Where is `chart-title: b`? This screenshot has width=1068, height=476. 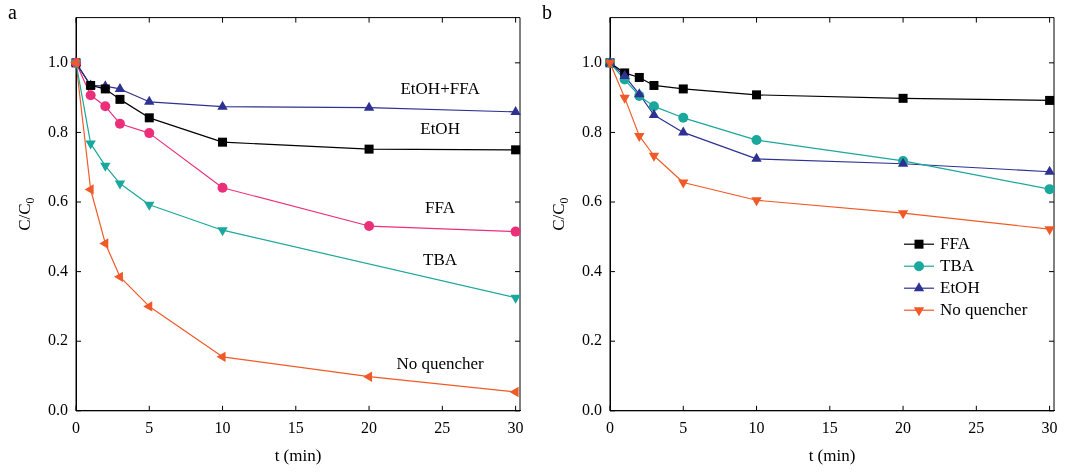
chart-title: b is located at coordinates (547, 12).